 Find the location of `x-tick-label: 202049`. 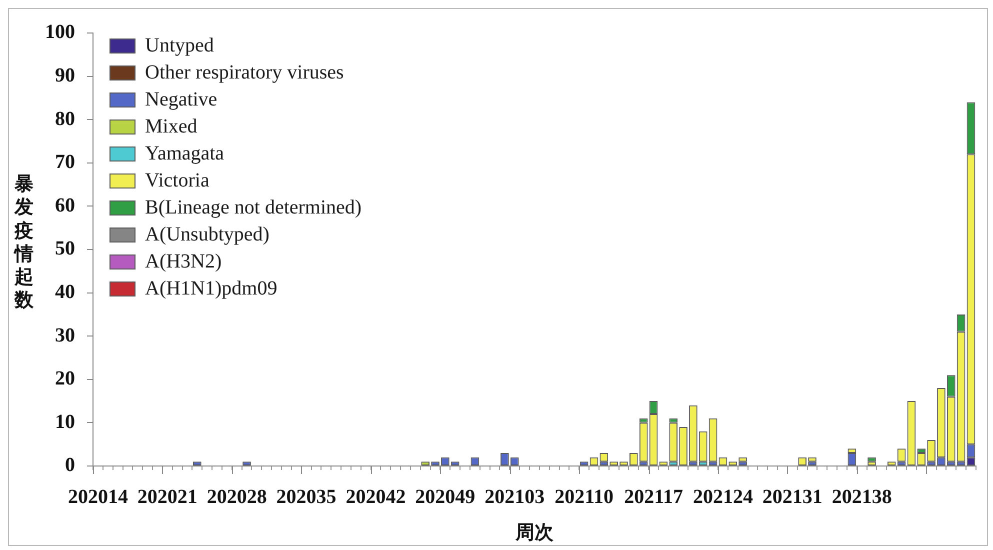

x-tick-label: 202049 is located at coordinates (445, 497).